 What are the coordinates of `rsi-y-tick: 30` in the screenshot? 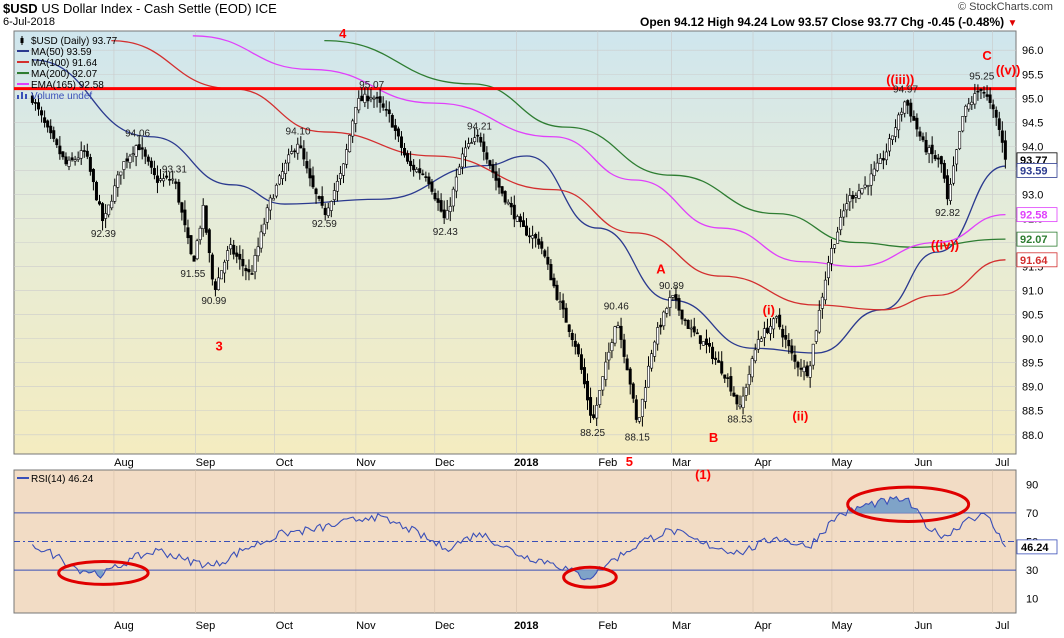 It's located at (1032, 571).